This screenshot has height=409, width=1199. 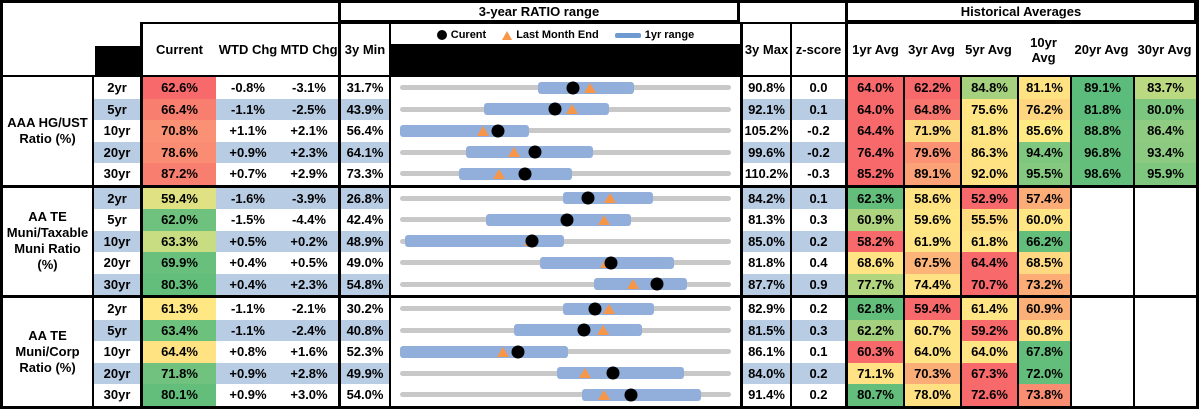 What do you see at coordinates (117, 60) in the screenshot?
I see `tenor-header-black-box` at bounding box center [117, 60].